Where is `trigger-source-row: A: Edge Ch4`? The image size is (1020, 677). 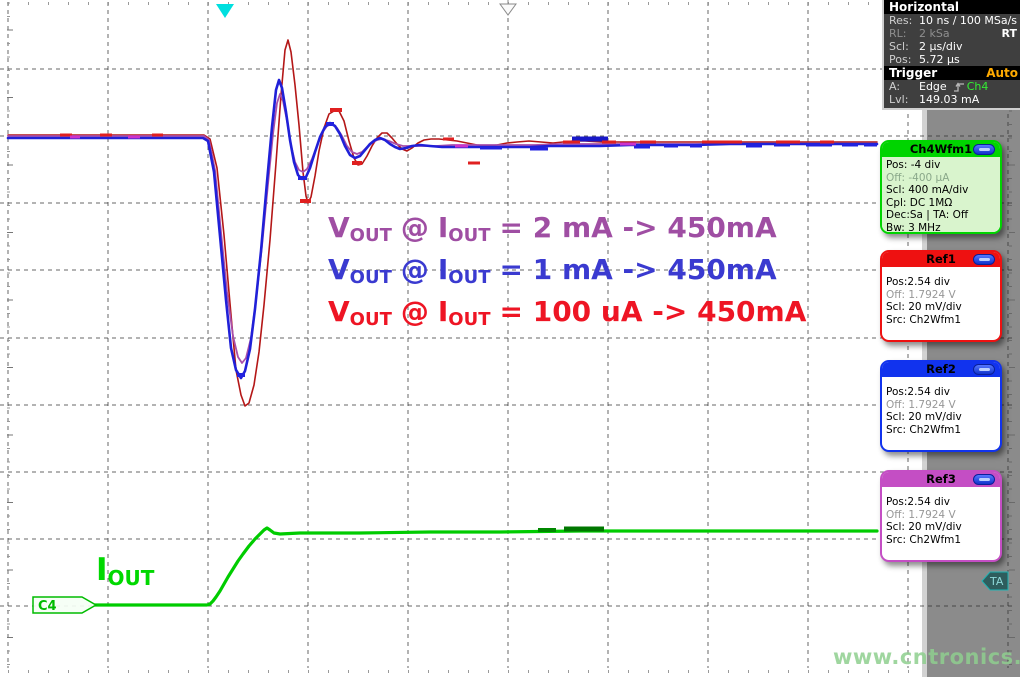
trigger-source-row: A: Edge Ch4 is located at coordinates (939, 86).